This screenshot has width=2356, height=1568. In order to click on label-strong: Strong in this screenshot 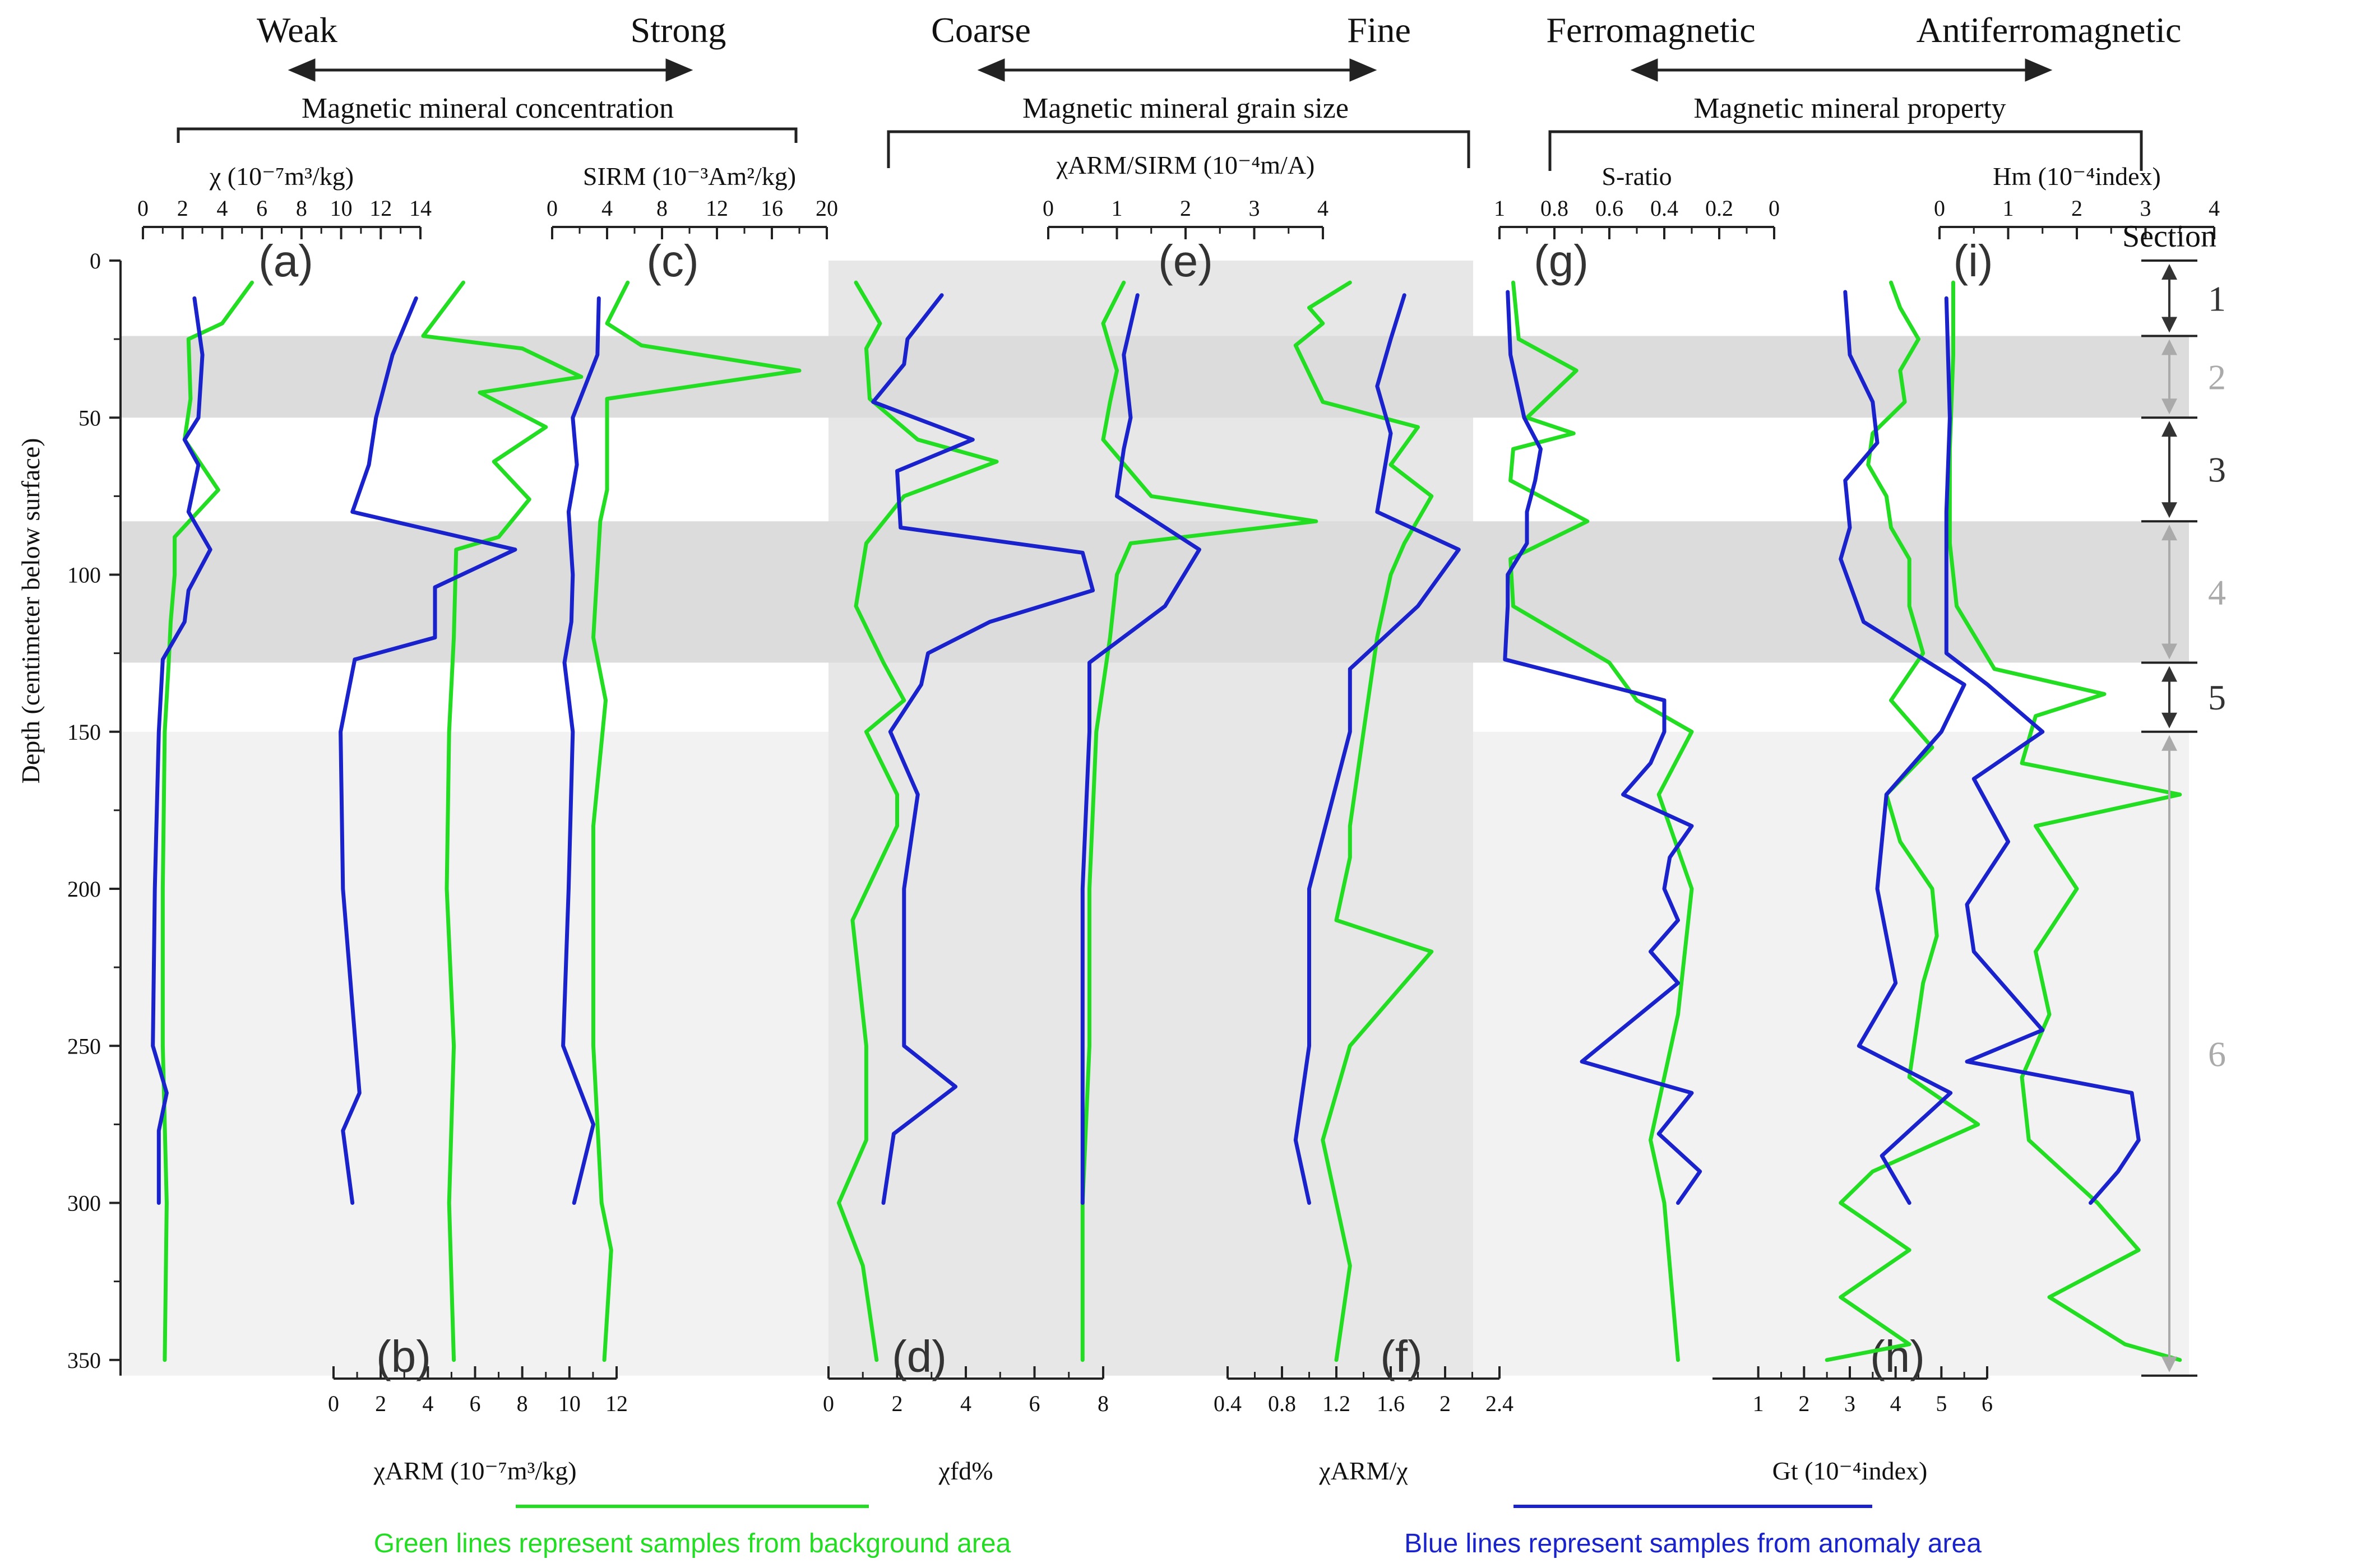, I will do `click(679, 30)`.